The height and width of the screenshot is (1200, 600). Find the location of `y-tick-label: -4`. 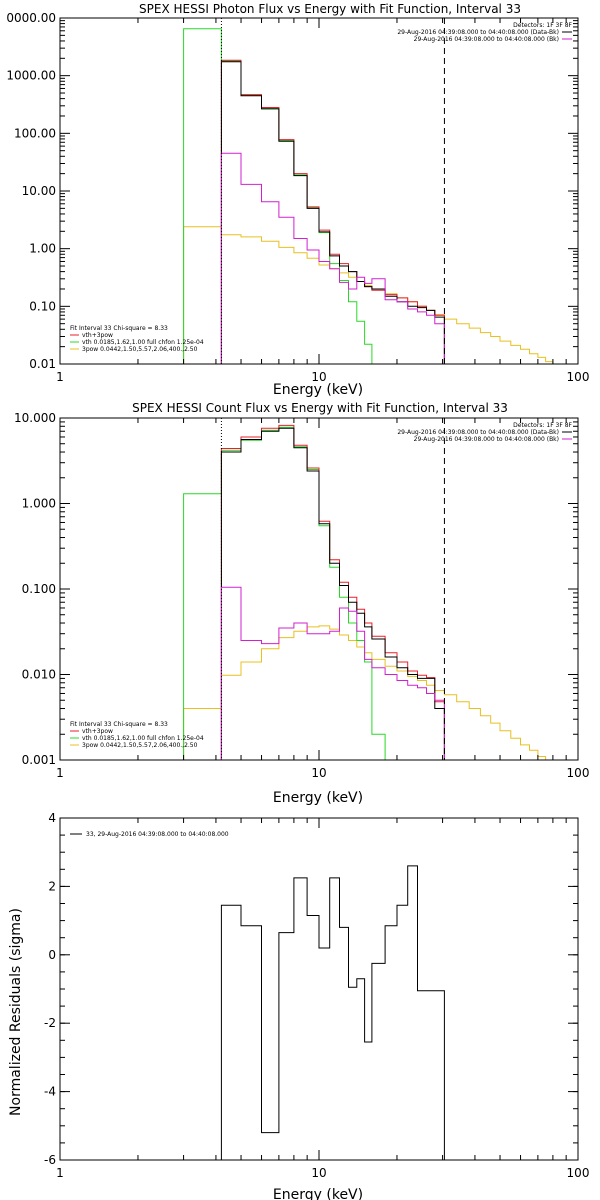

y-tick-label: -4 is located at coordinates (50, 1092).